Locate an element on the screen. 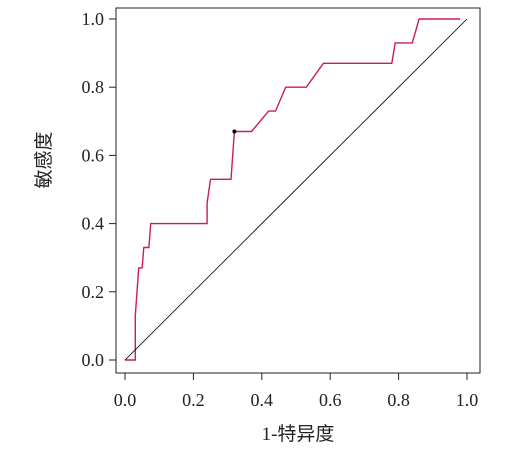 The image size is (505, 456). y-tick-label-1: 0.2 is located at coordinates (93, 292).